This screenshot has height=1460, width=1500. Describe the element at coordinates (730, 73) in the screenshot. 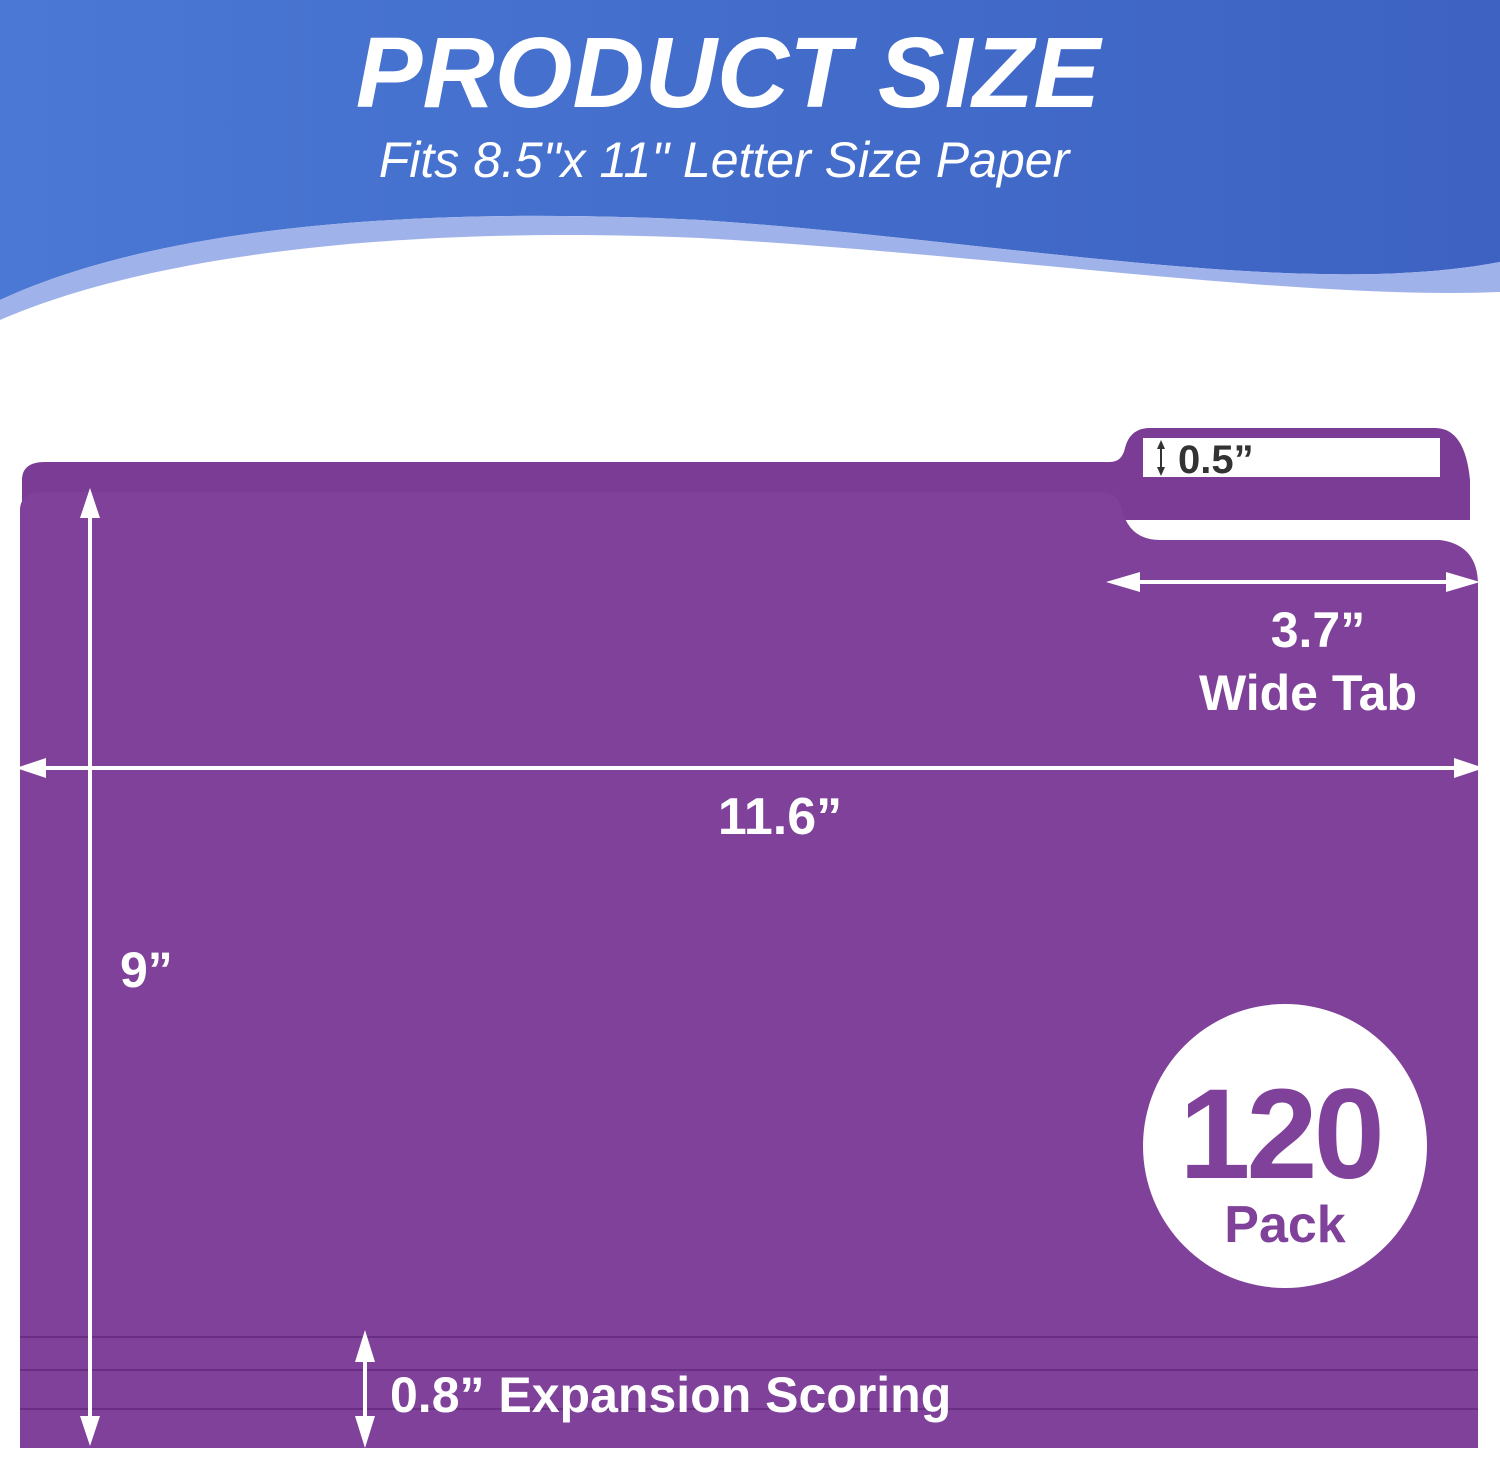

I see `page-title: PRODUCT SIZE` at that location.